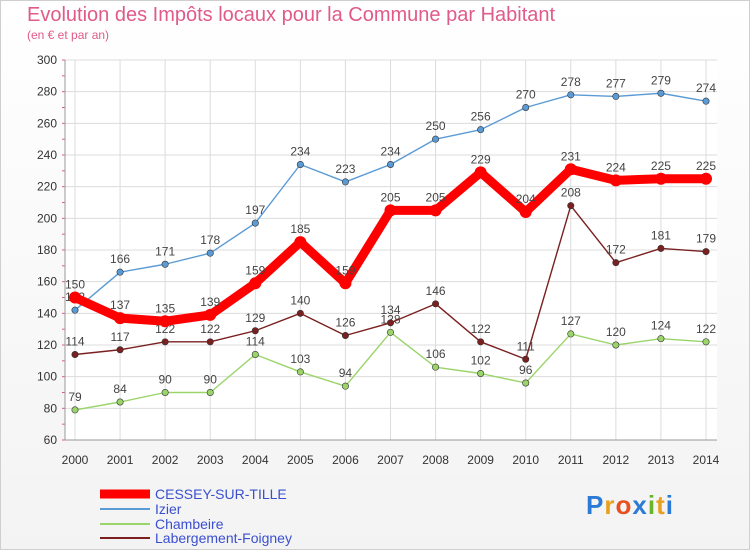 This screenshot has width=750, height=550. What do you see at coordinates (120, 337) in the screenshot?
I see `data-label-labergement-foigney: 117` at bounding box center [120, 337].